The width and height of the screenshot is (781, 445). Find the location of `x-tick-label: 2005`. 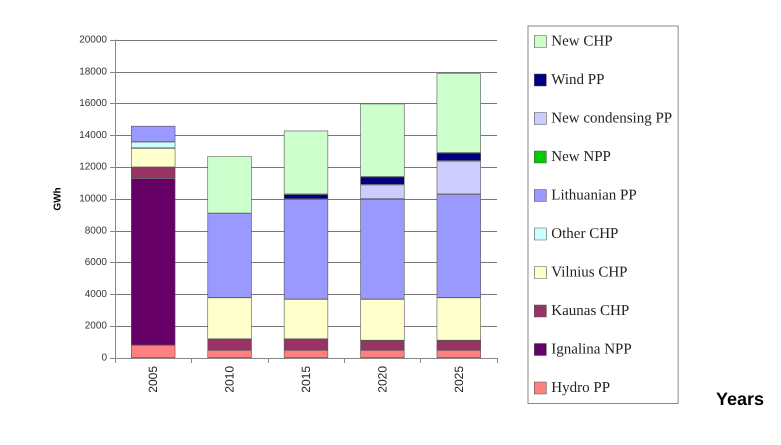

x-tick-label: 2005 is located at coordinates (153, 379).